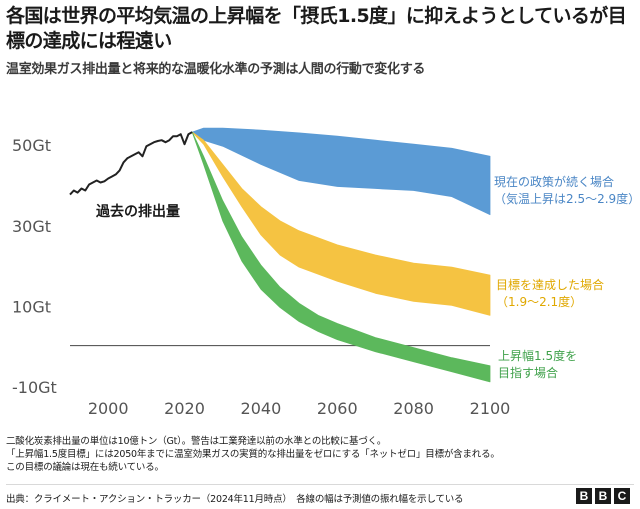 The image size is (640, 509). Describe the element at coordinates (490, 408) in the screenshot. I see `x-tick-label: 2100` at that location.